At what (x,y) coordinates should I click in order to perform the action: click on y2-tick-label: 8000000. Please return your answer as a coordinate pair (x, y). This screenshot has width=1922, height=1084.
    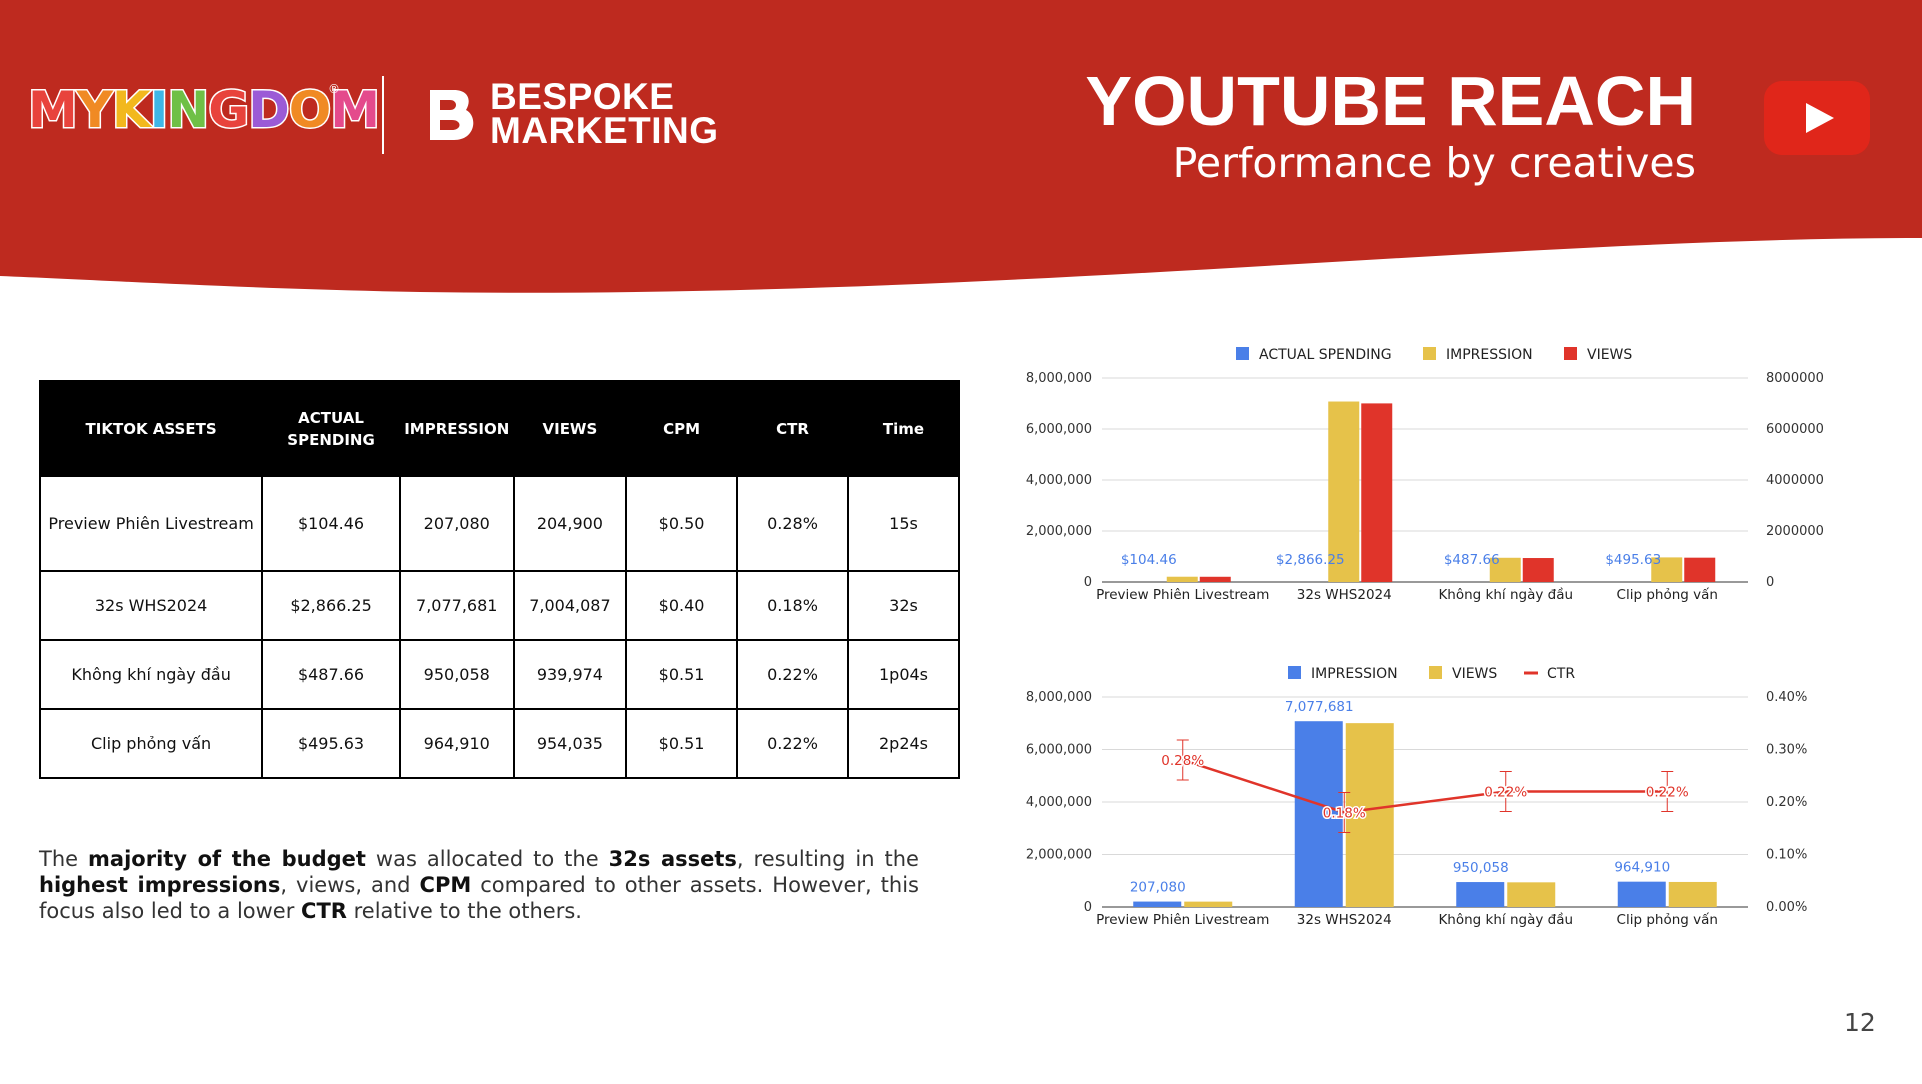
    Looking at the image, I should click on (1795, 378).